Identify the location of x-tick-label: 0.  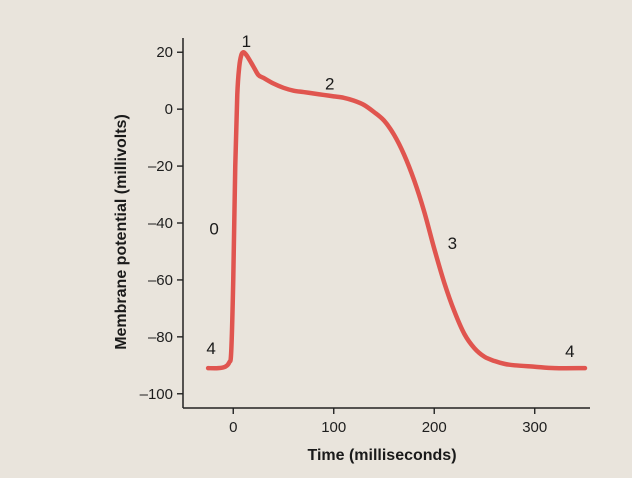
(233, 427).